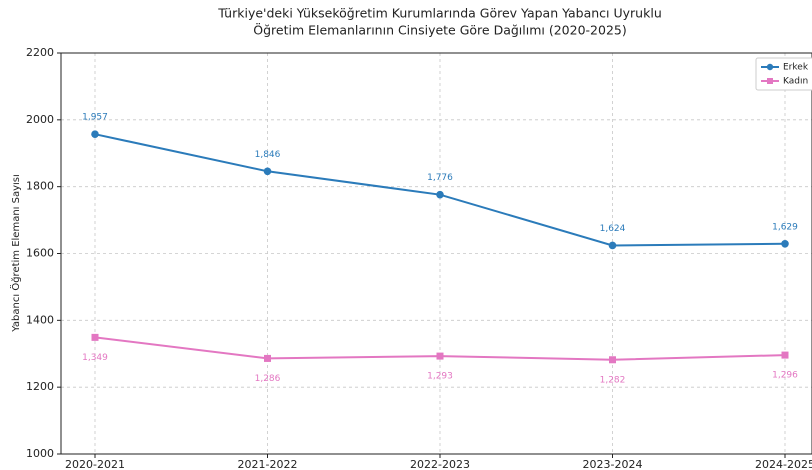 The image size is (812, 470). I want to click on data-label: 1,282, so click(613, 380).